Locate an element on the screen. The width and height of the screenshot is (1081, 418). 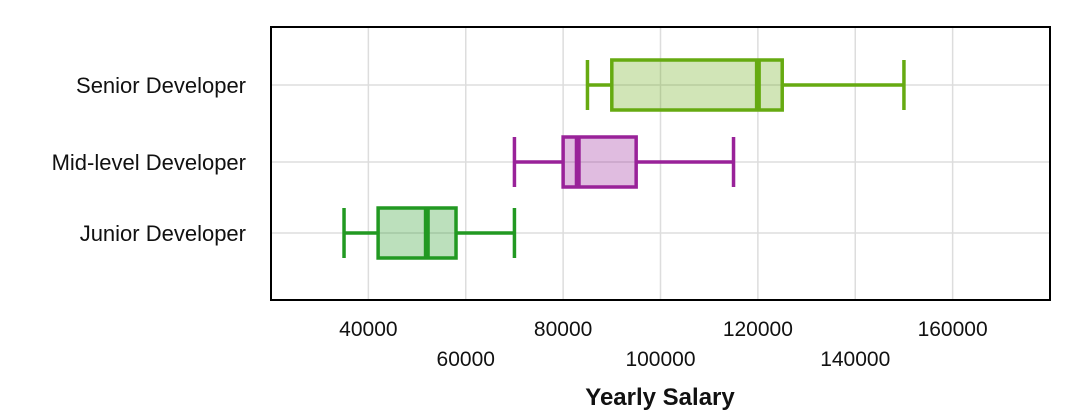
box-junior-developer is located at coordinates (429, 233).